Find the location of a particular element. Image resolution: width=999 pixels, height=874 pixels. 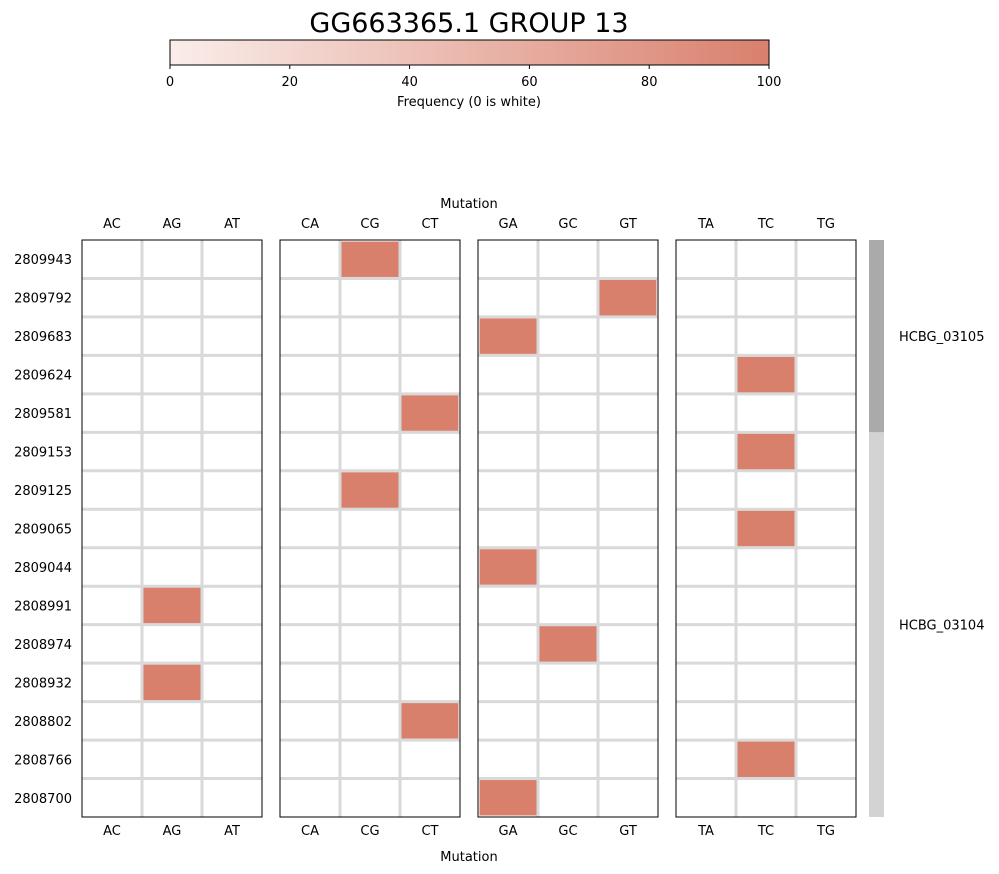

column-label-bottom: GC is located at coordinates (567, 831).